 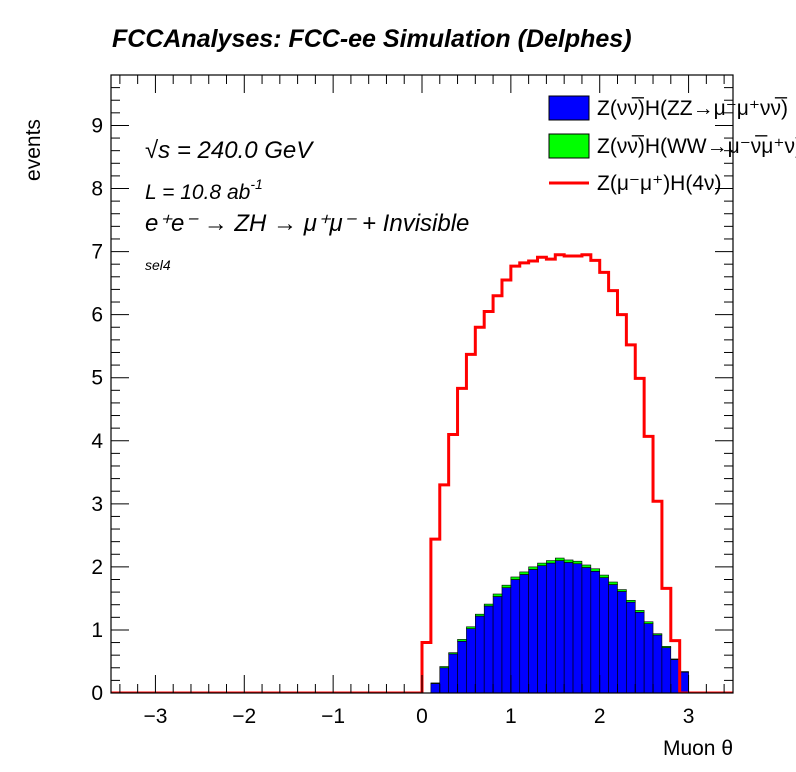 I want to click on annotation-lumi-main: L = 10.8 ab, so click(x=198, y=192).